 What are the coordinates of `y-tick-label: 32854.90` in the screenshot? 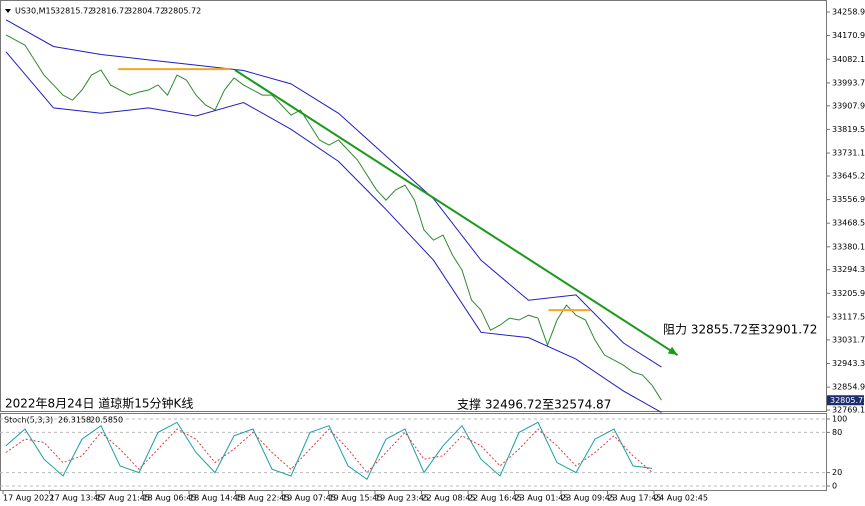 It's located at (848, 387).